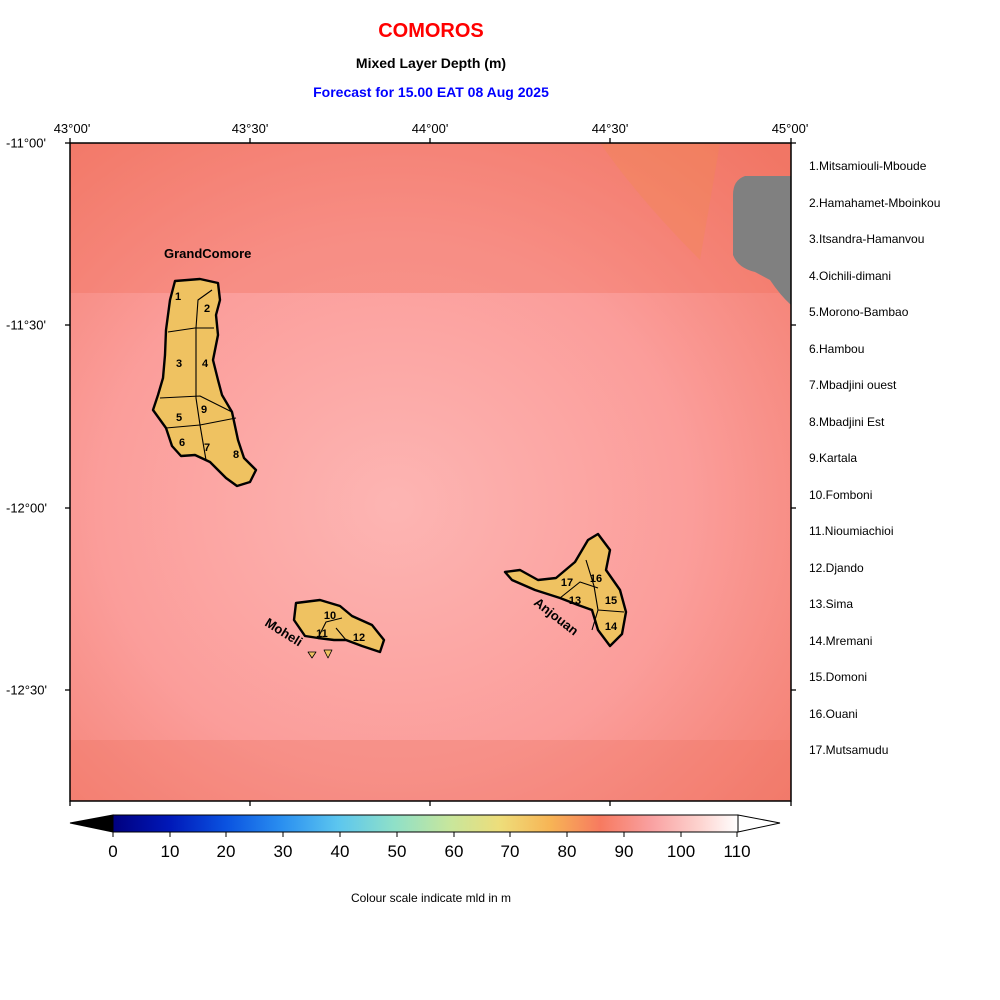  What do you see at coordinates (681, 851) in the screenshot?
I see `colorbar-tick-label: 100` at bounding box center [681, 851].